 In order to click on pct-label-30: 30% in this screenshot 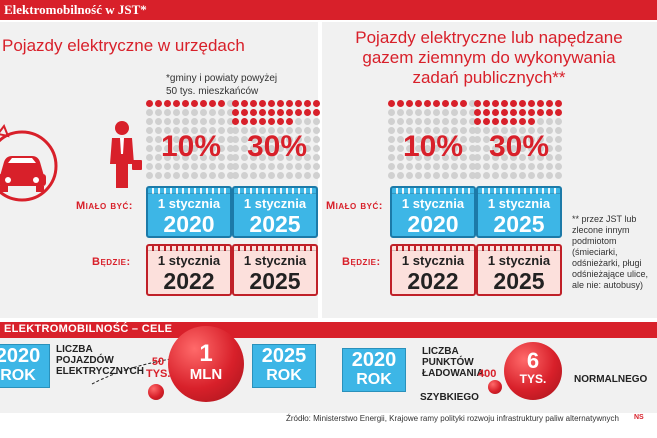, I will do `click(277, 146)`.